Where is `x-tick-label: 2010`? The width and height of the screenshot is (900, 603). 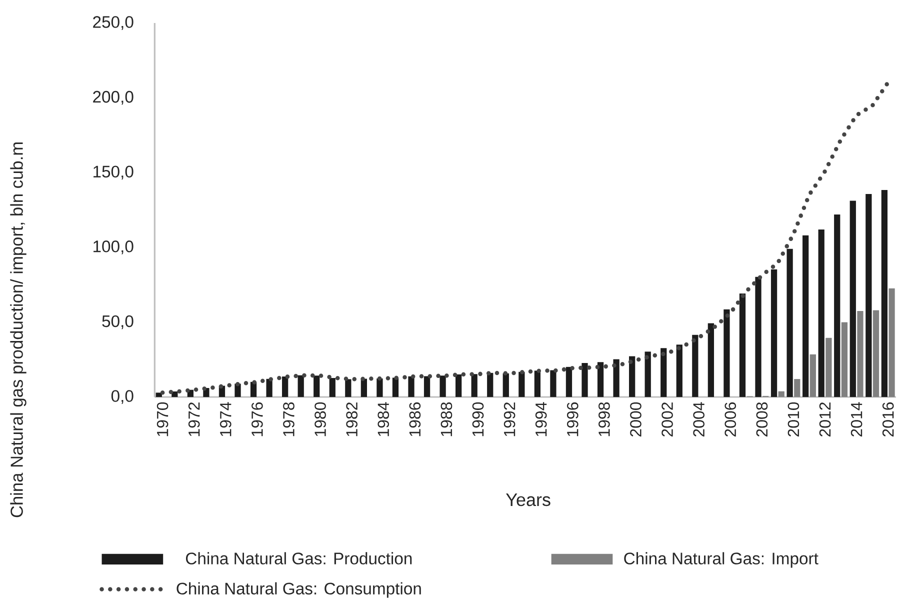
x-tick-label: 2010 is located at coordinates (794, 419).